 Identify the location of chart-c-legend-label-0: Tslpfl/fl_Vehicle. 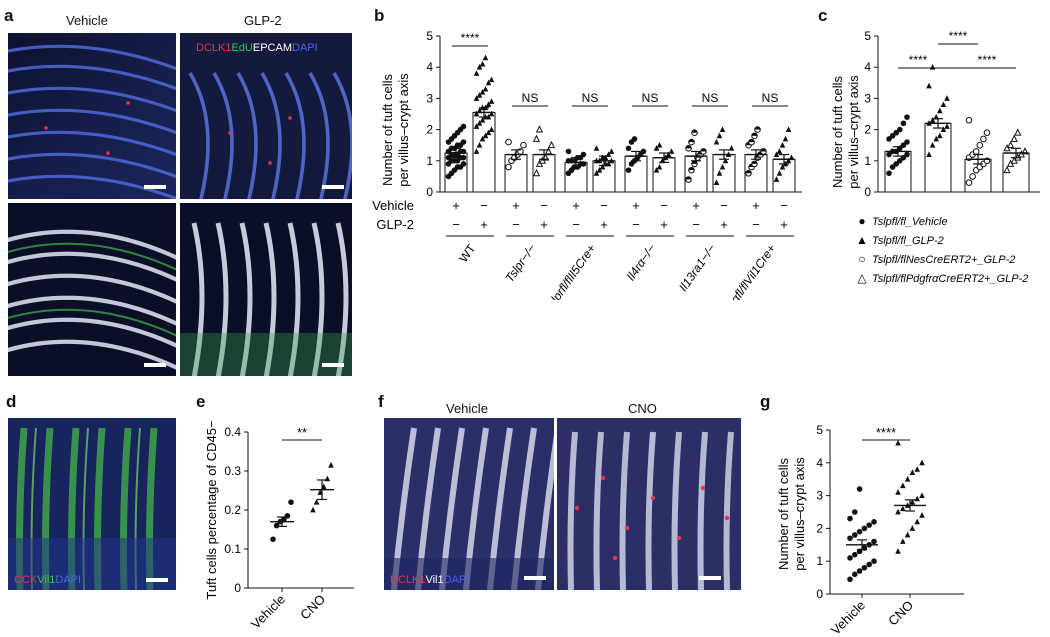
(910, 222).